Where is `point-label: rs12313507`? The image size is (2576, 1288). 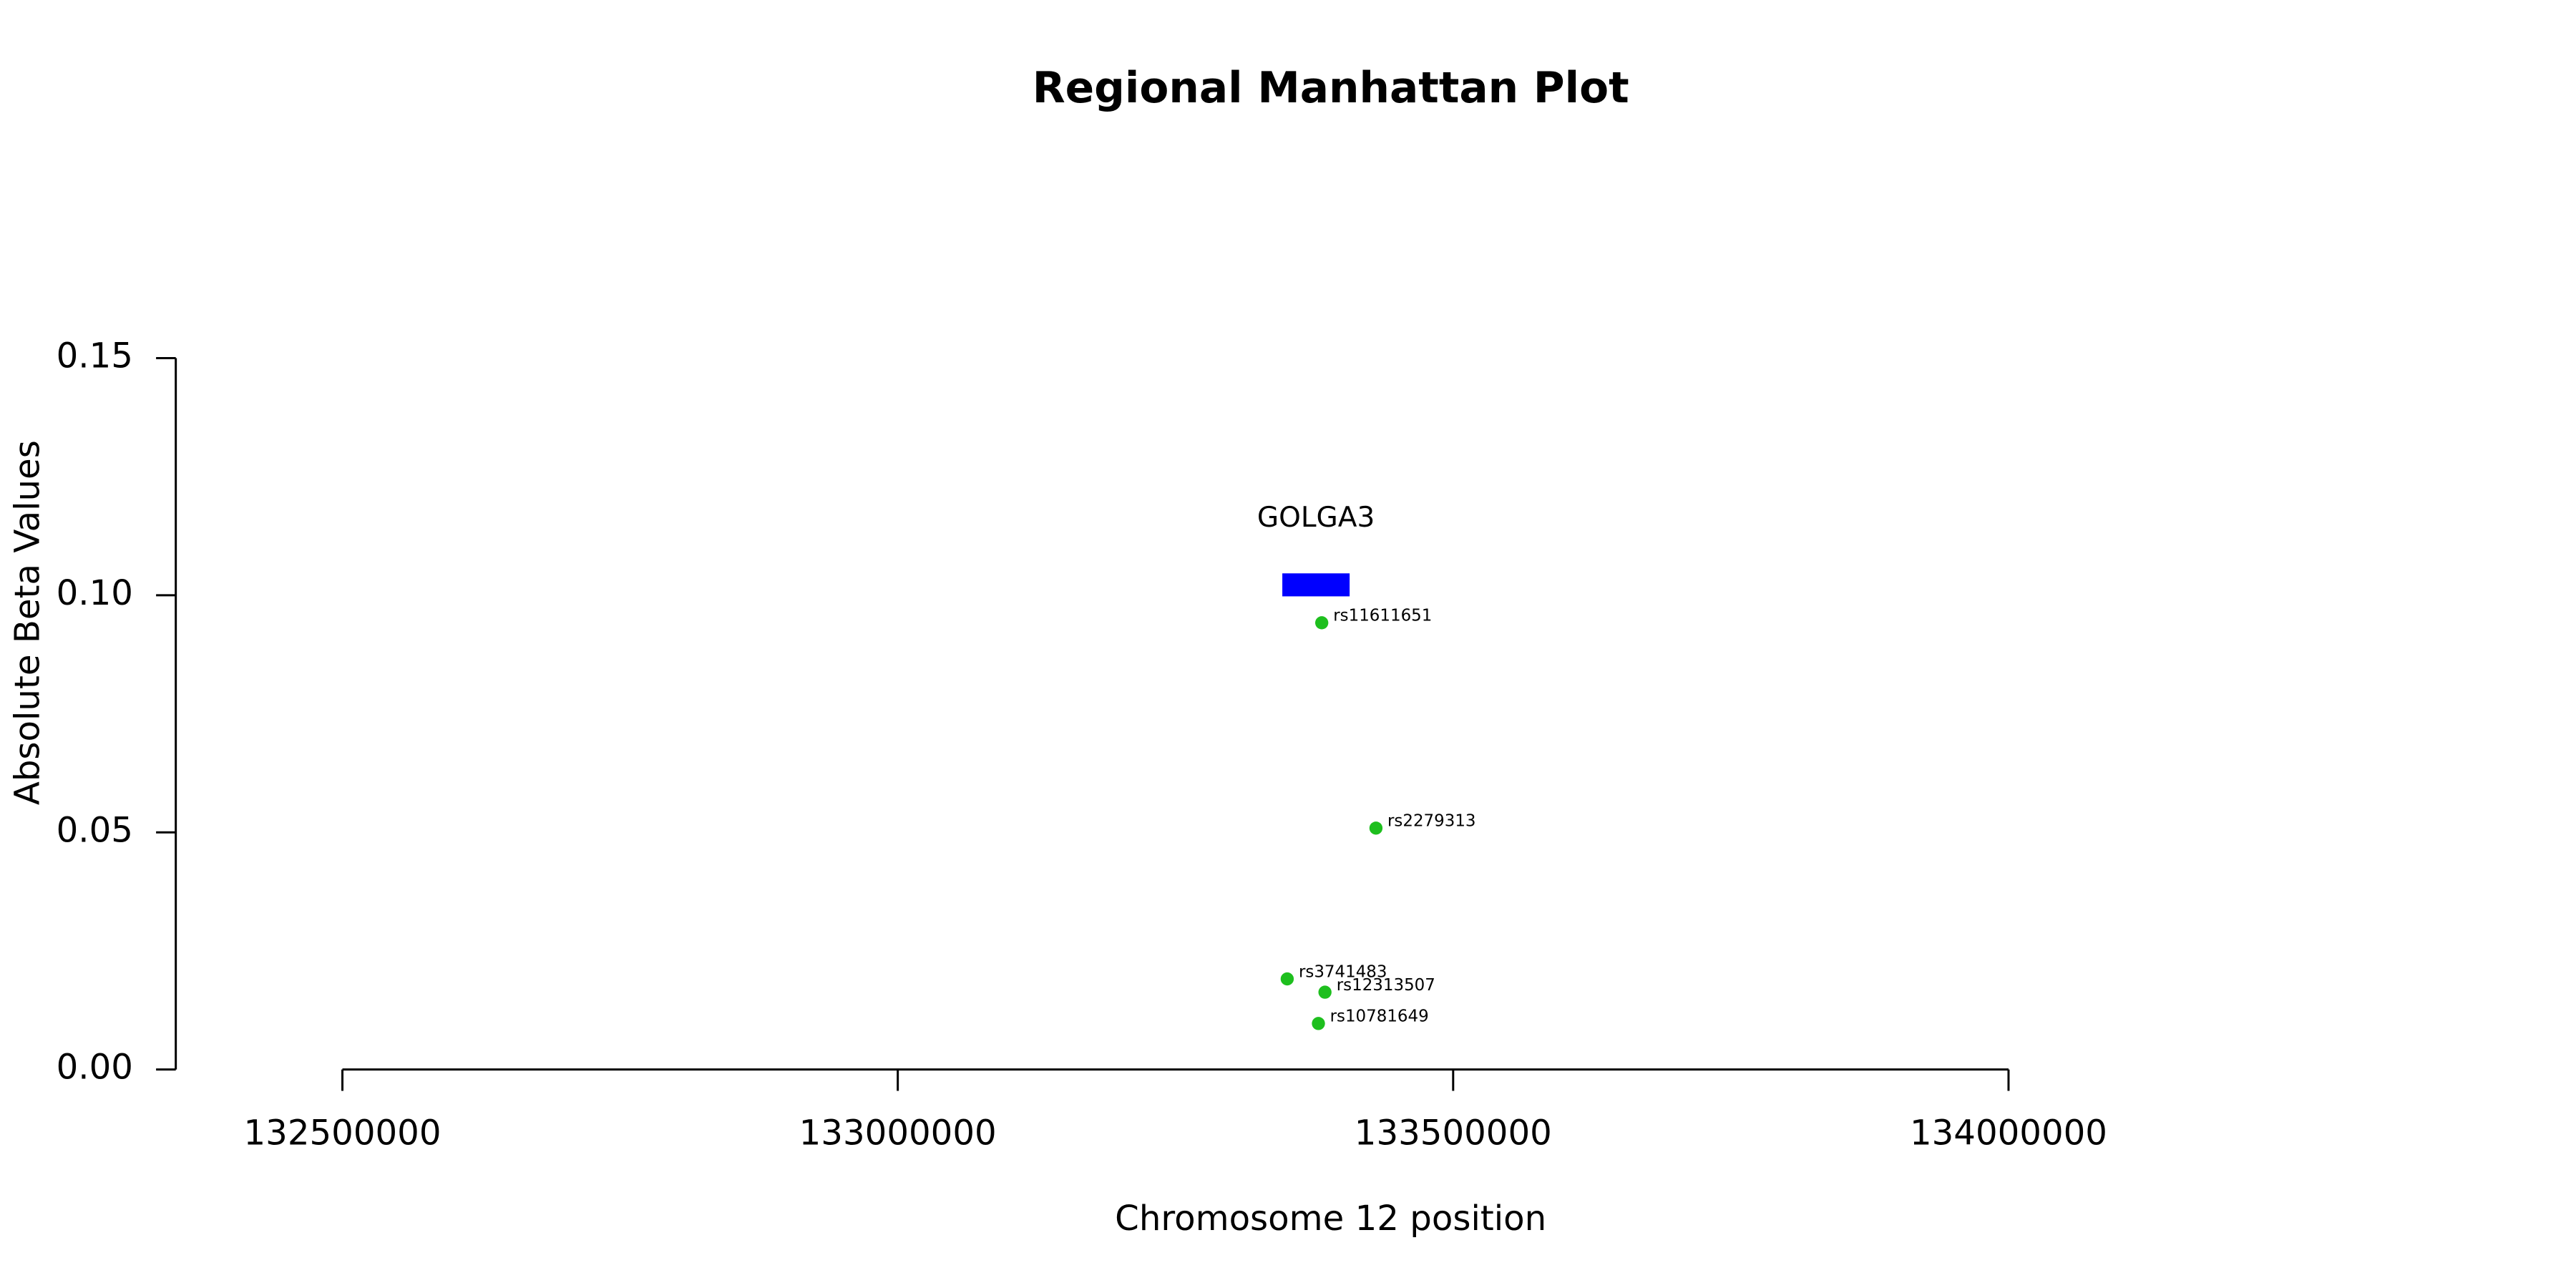 point-label: rs12313507 is located at coordinates (1386, 985).